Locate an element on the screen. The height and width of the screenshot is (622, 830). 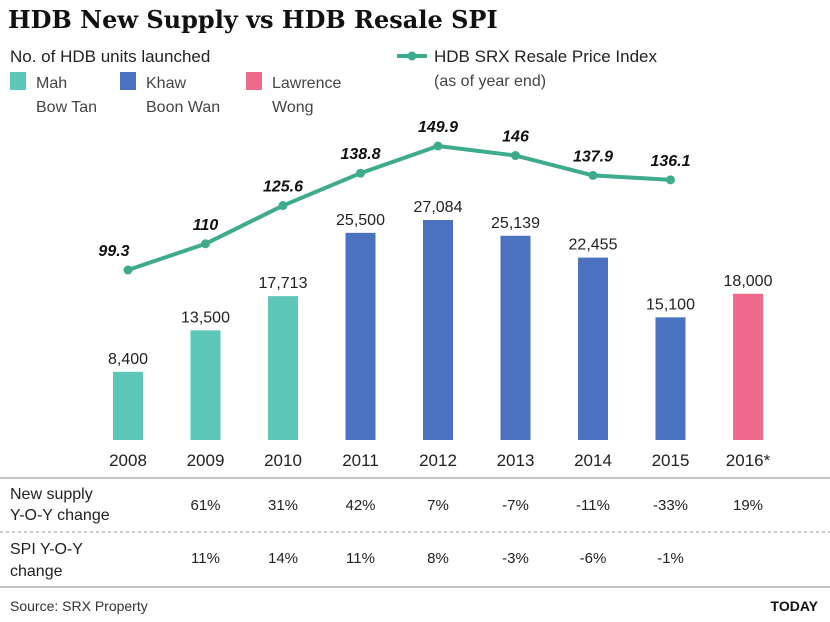
row-label-supply-line2: Y-O-Y change is located at coordinates (60, 515).